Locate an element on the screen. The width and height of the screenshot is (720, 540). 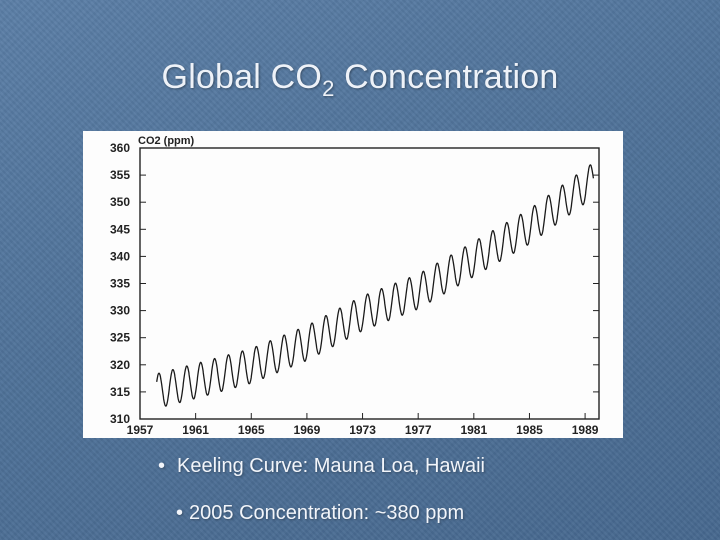
bullet-item: • Keeling Curve: Mauna Loa, Hawaii is located at coordinates (321, 466).